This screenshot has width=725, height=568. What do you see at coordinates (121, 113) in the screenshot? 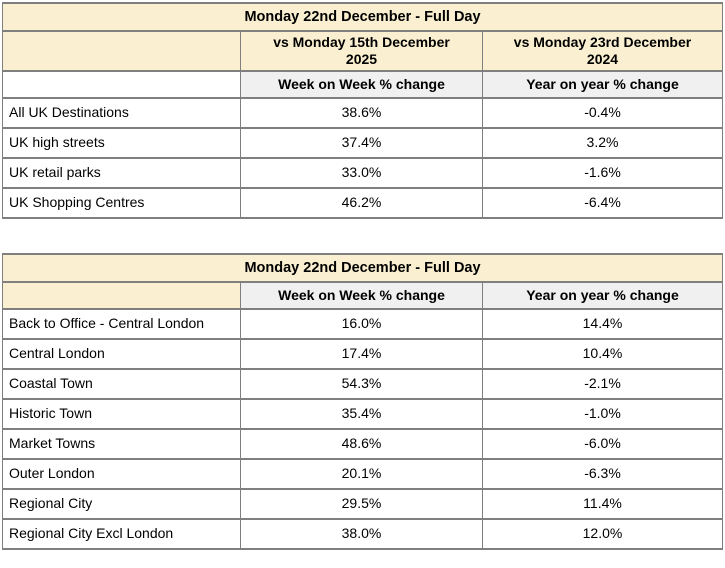
I see `row-label: All UK Destinations` at bounding box center [121, 113].